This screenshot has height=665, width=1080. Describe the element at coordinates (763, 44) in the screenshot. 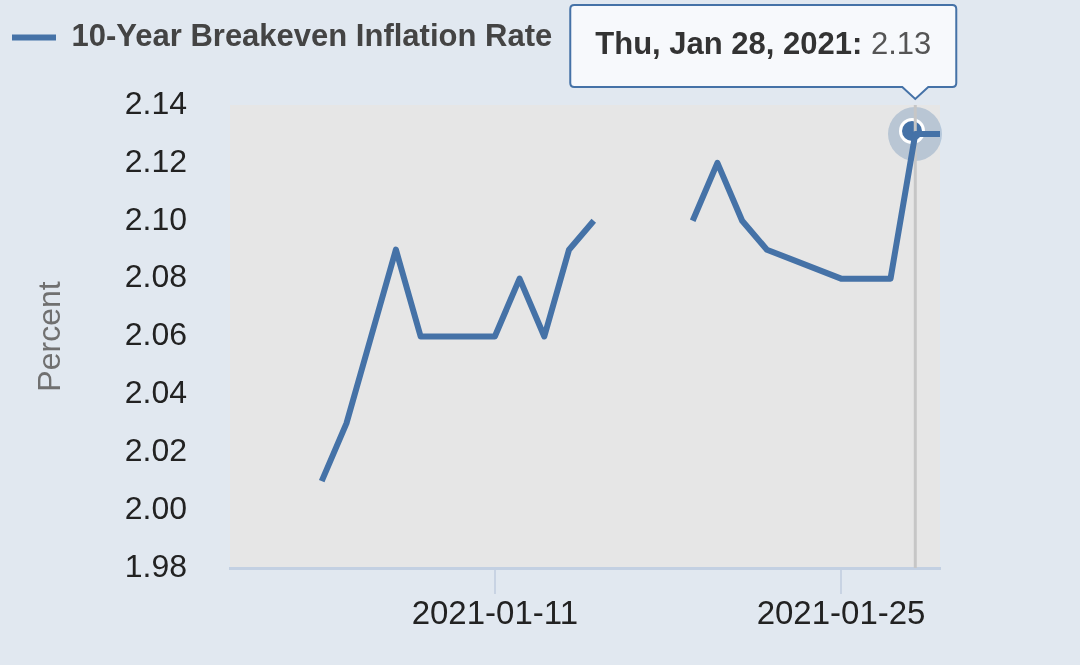

I see `annotation: Thu, Jan 28, 2021: 2.13` at that location.